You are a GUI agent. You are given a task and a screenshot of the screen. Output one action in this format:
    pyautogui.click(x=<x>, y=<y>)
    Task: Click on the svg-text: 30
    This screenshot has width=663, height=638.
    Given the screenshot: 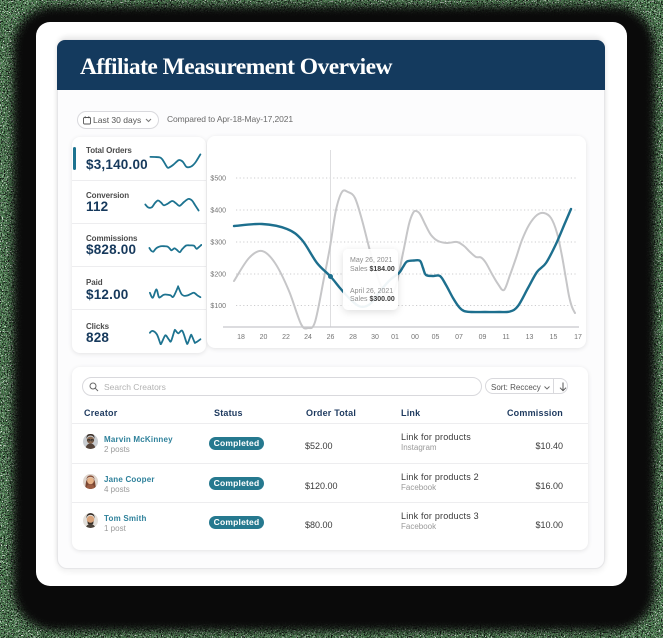 What is the action you would take?
    pyautogui.click(x=375, y=337)
    